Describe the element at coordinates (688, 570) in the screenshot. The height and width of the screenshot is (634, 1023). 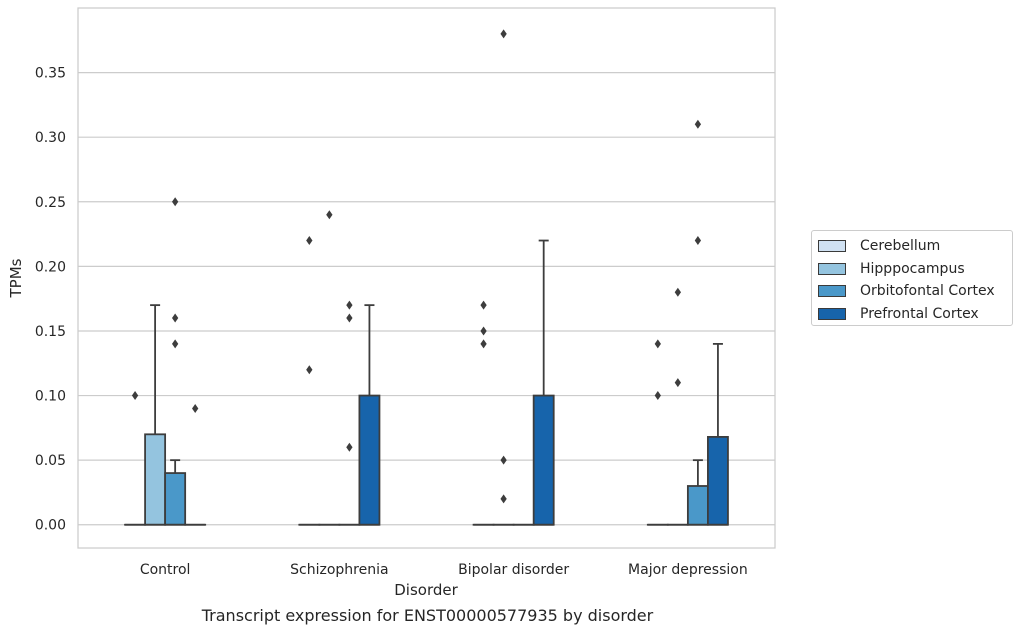
I see `x-tick-label: Major depression` at that location.